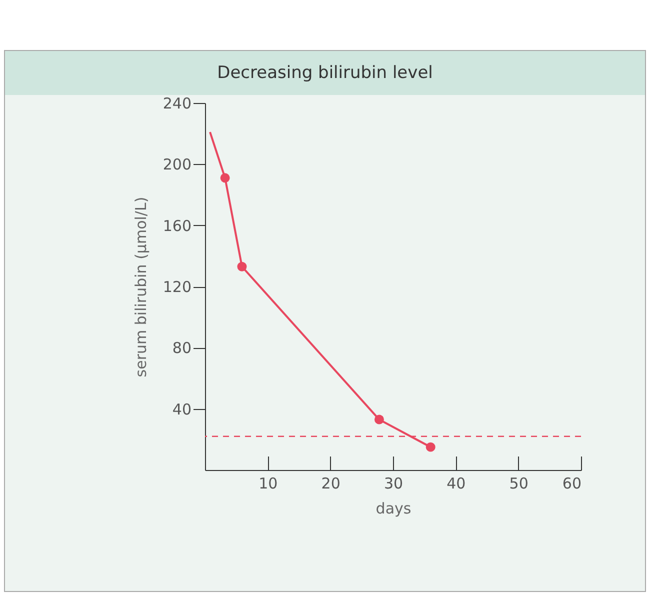 The image size is (651, 598). I want to click on x-tick-label: 40, so click(456, 483).